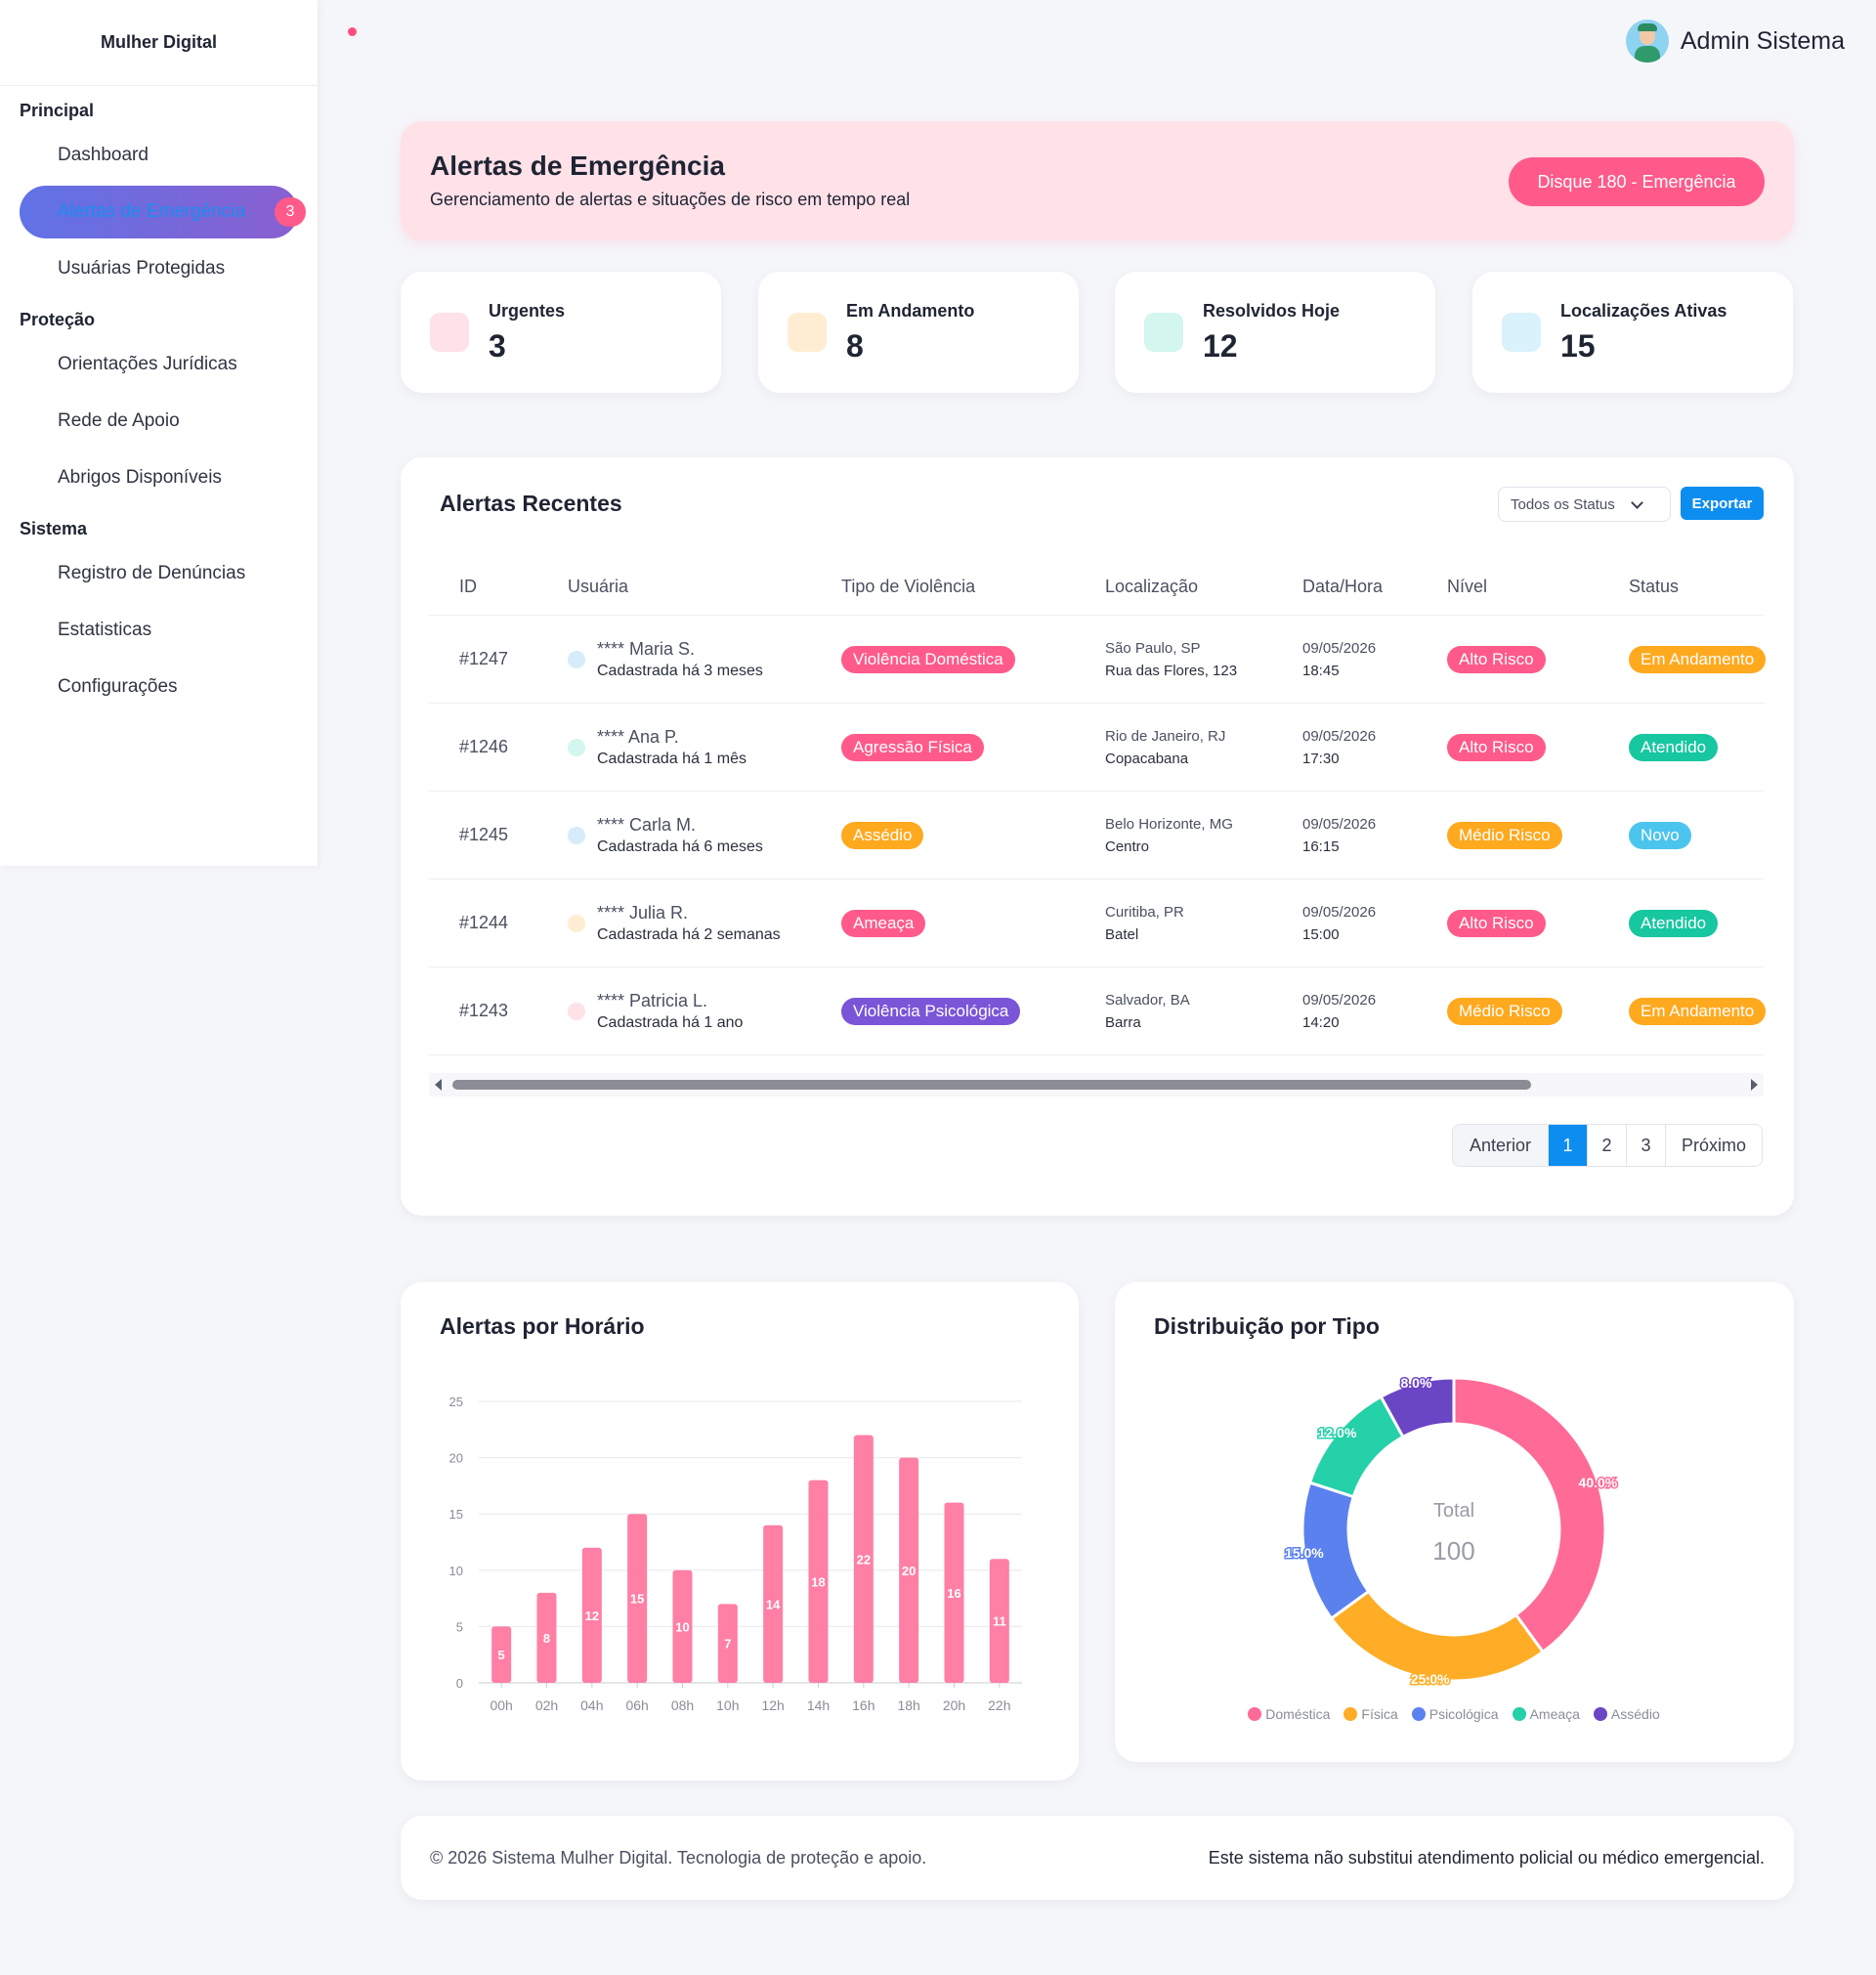 The image size is (1876, 1975). What do you see at coordinates (1546, 1714) in the screenshot?
I see `legend-item: Ameaça` at bounding box center [1546, 1714].